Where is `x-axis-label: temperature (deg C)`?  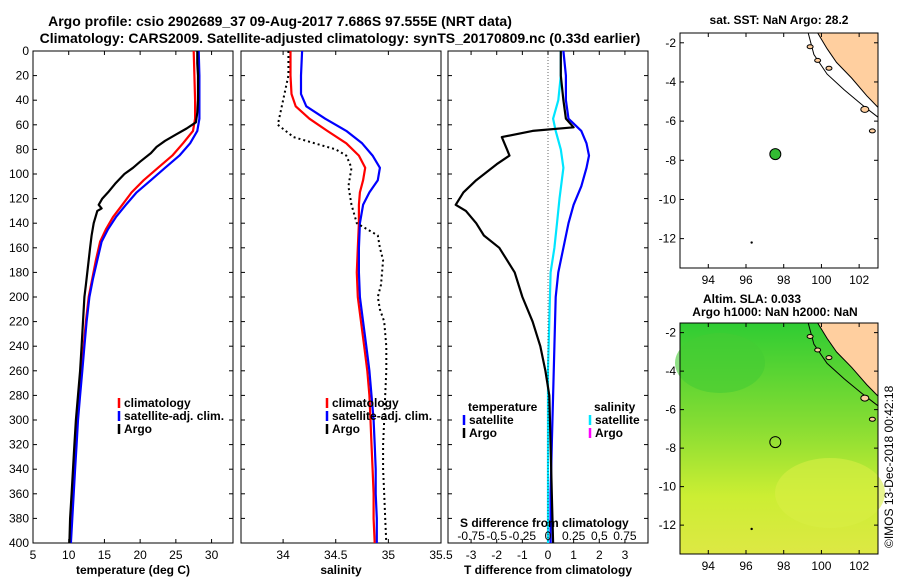 x-axis-label: temperature (deg C) is located at coordinates (133, 570).